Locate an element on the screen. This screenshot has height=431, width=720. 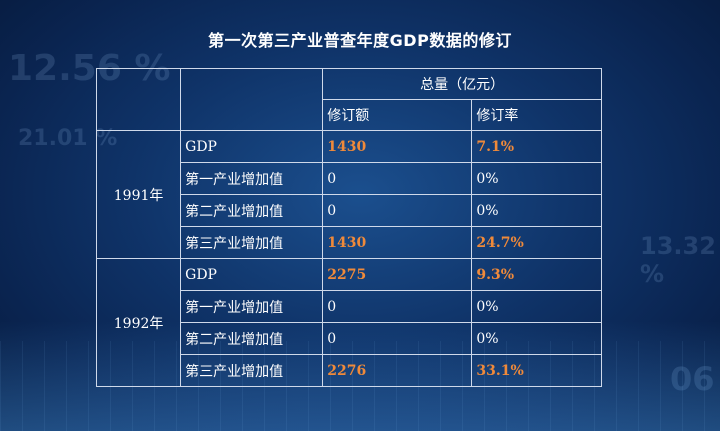
table-row: 第二产业增加值 0 0% is located at coordinates (349, 338).